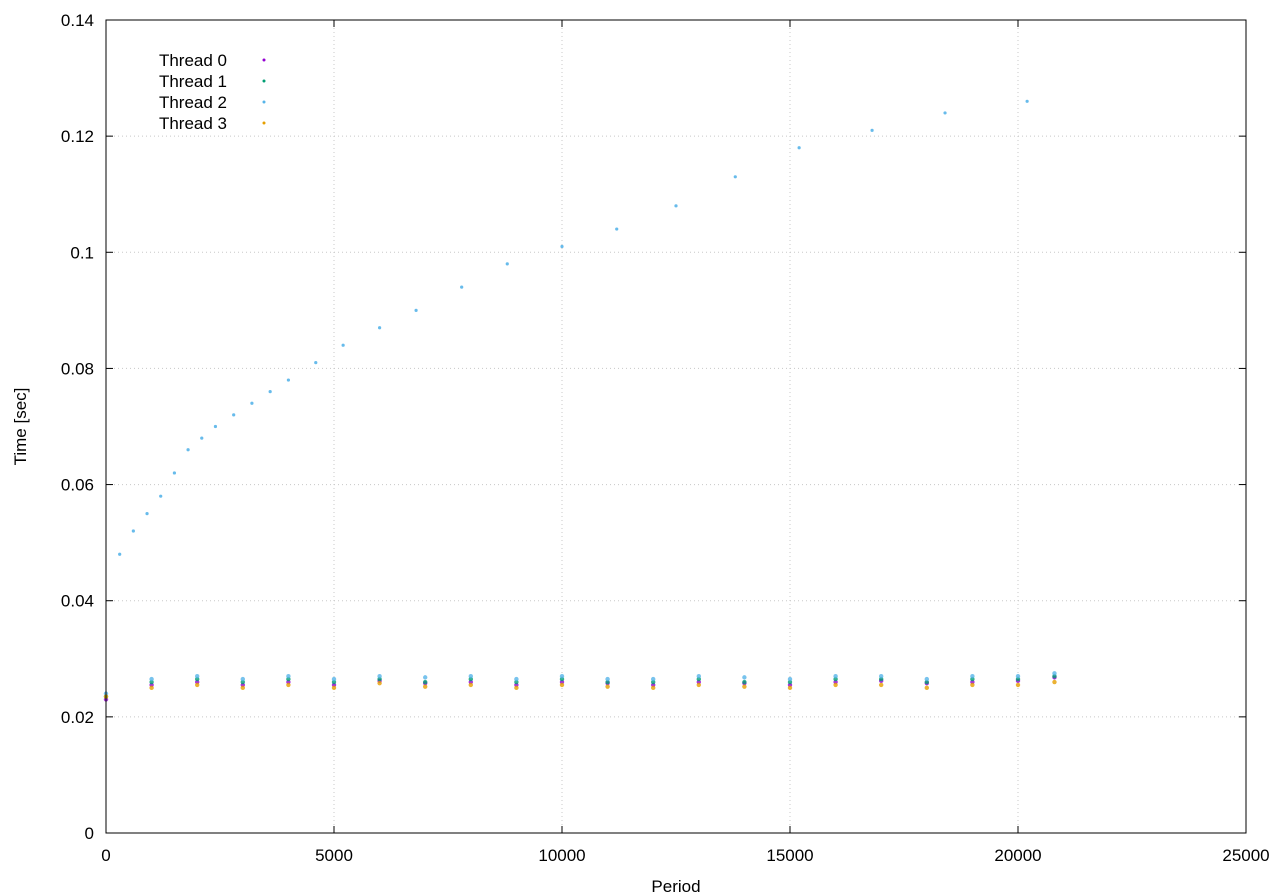  Describe the element at coordinates (77, 136) in the screenshot. I see `y-tick-label: 0.12` at that location.